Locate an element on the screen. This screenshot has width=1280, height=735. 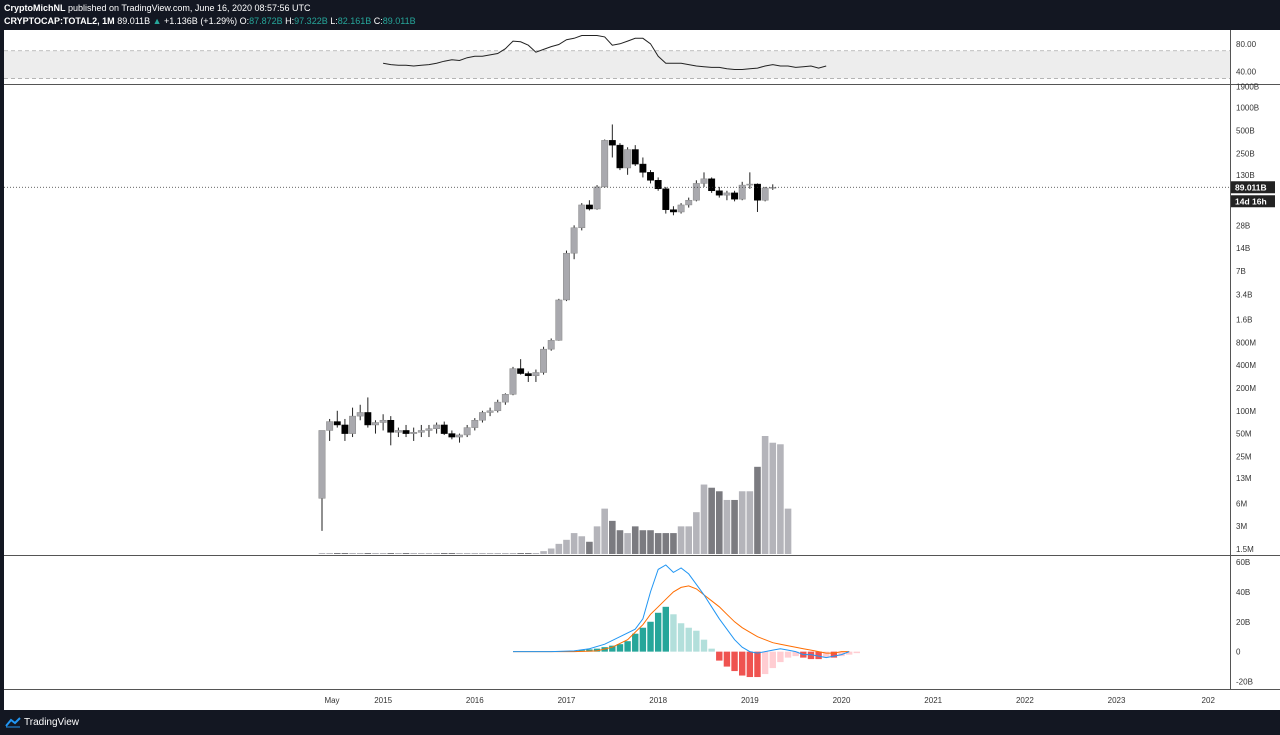
countdown-label: 14d 16h is located at coordinates (1251, 201).